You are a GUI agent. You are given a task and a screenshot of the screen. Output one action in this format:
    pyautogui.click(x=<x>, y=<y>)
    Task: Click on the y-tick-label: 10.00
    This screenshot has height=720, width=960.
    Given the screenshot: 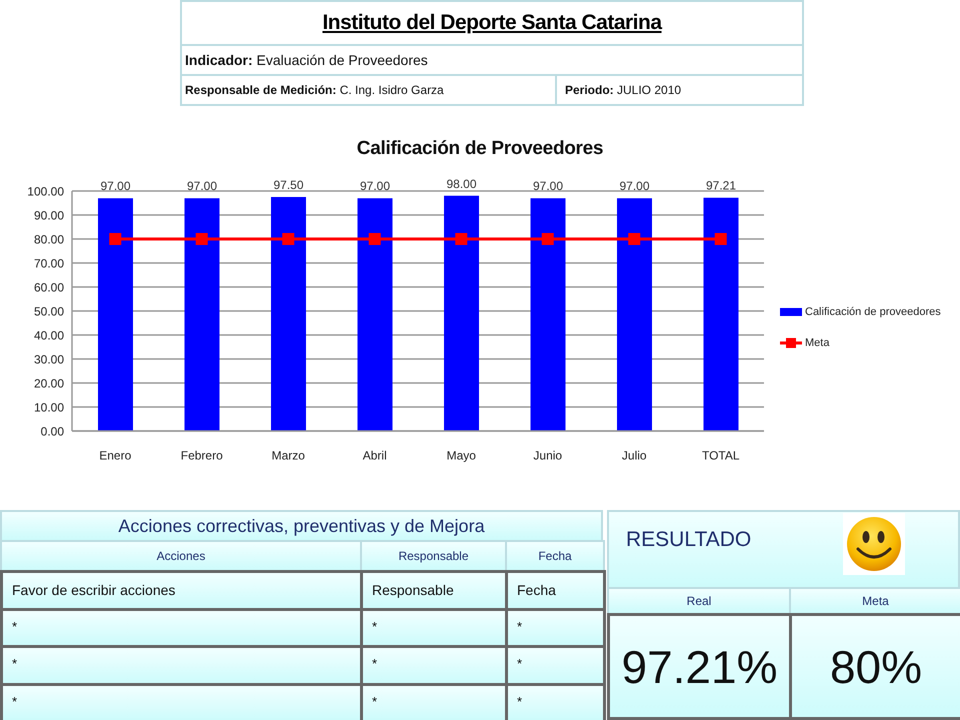 What is the action you would take?
    pyautogui.click(x=49, y=407)
    